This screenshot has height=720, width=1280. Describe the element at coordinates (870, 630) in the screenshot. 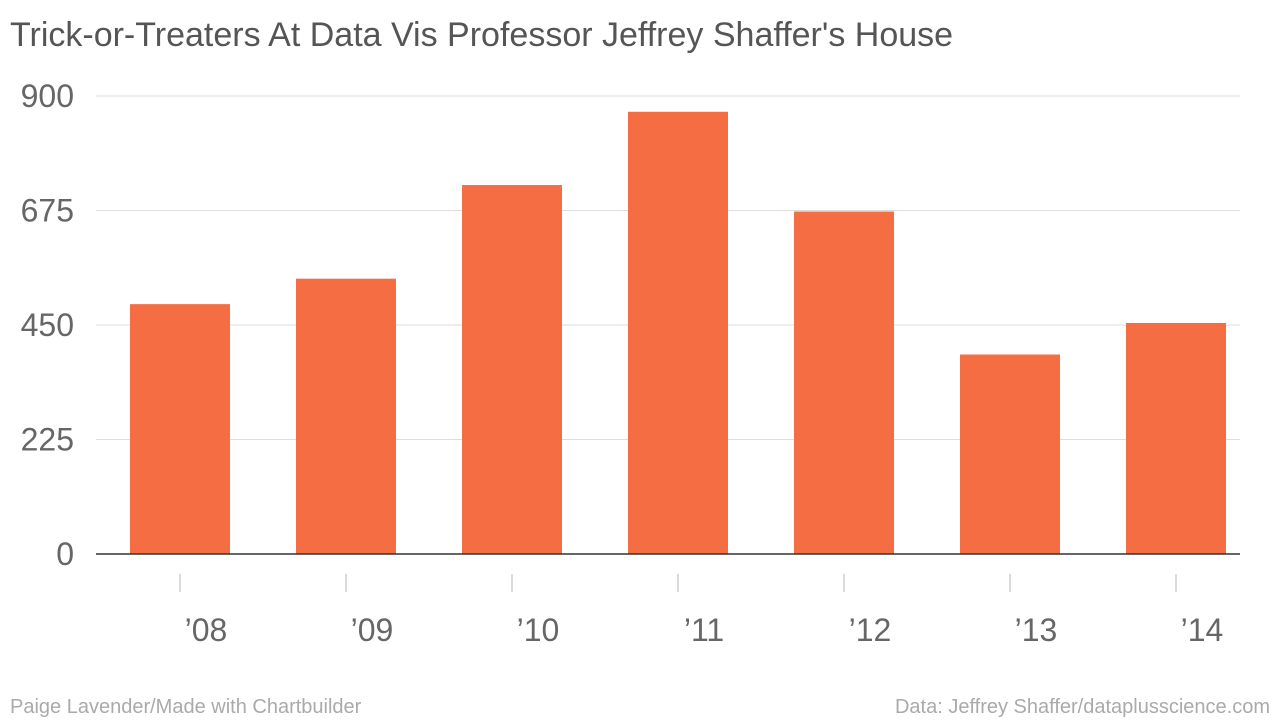

I see `x-tick-label: ’12` at that location.